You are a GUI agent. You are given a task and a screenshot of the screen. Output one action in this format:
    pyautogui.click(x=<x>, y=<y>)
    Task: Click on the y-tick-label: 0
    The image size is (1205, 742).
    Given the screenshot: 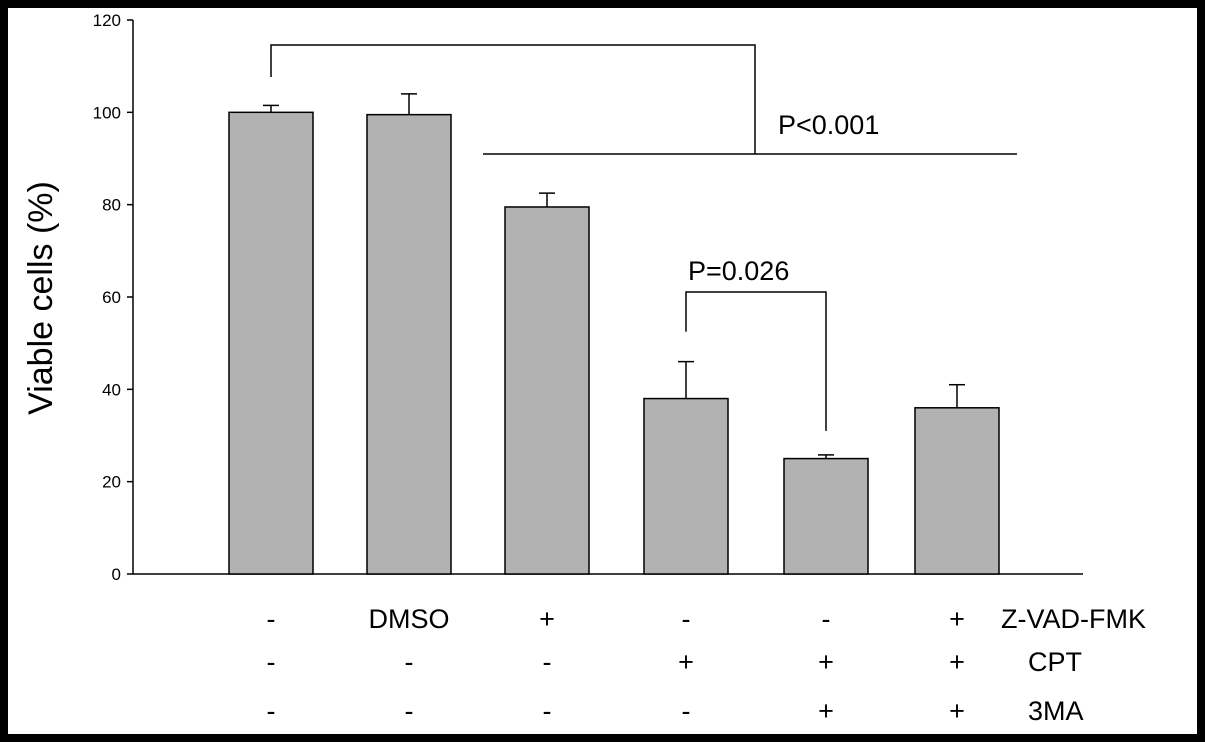 What is the action you would take?
    pyautogui.click(x=116, y=574)
    